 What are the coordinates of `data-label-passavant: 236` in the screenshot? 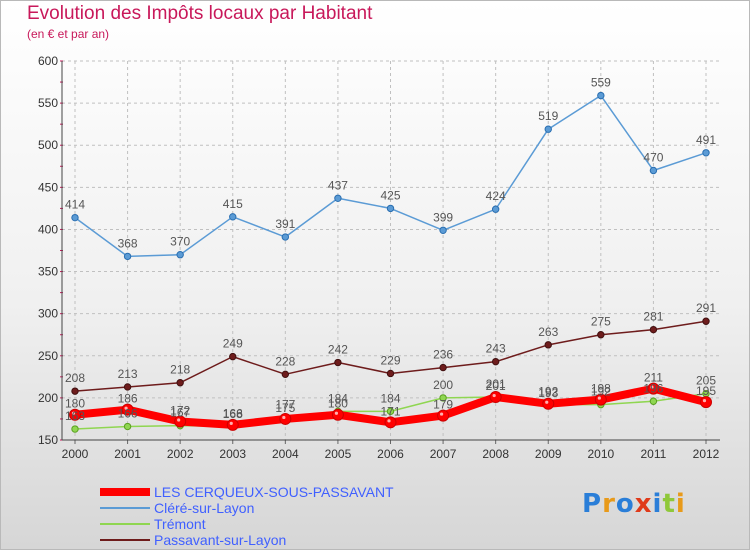 It's located at (443, 355).